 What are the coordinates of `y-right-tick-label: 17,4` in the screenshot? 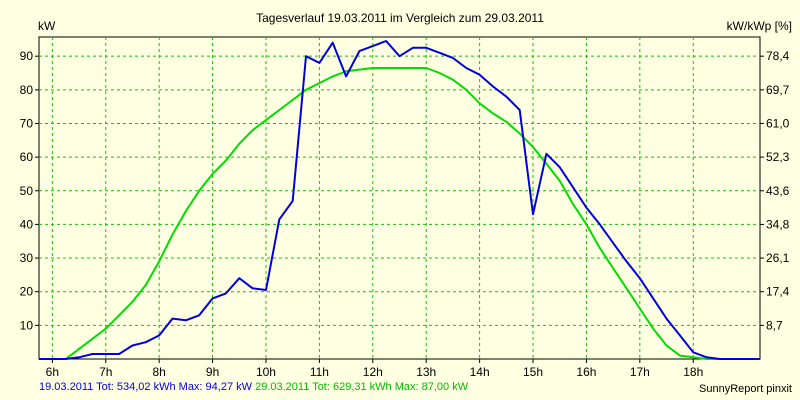 It's located at (778, 292).